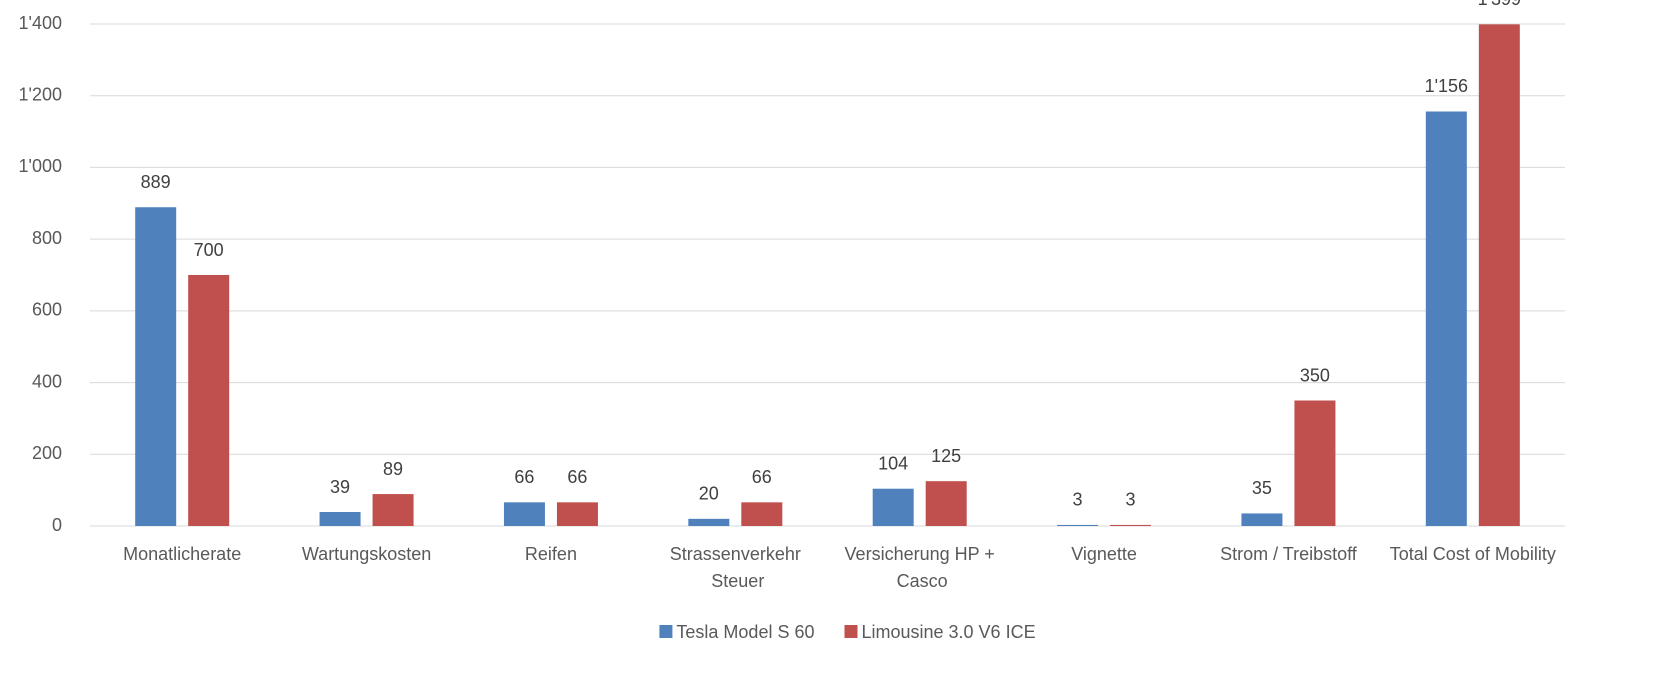  Describe the element at coordinates (57, 525) in the screenshot. I see `y-tick-label: 0` at that location.